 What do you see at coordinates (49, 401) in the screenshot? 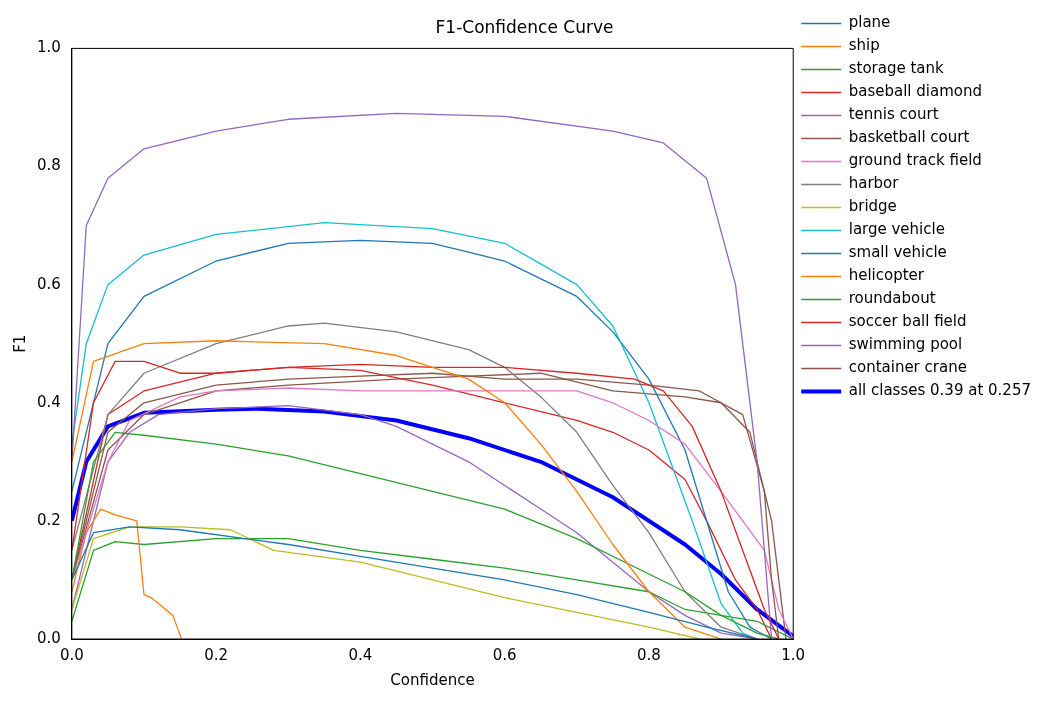
I see `y-tick-label: 0.4` at bounding box center [49, 401].